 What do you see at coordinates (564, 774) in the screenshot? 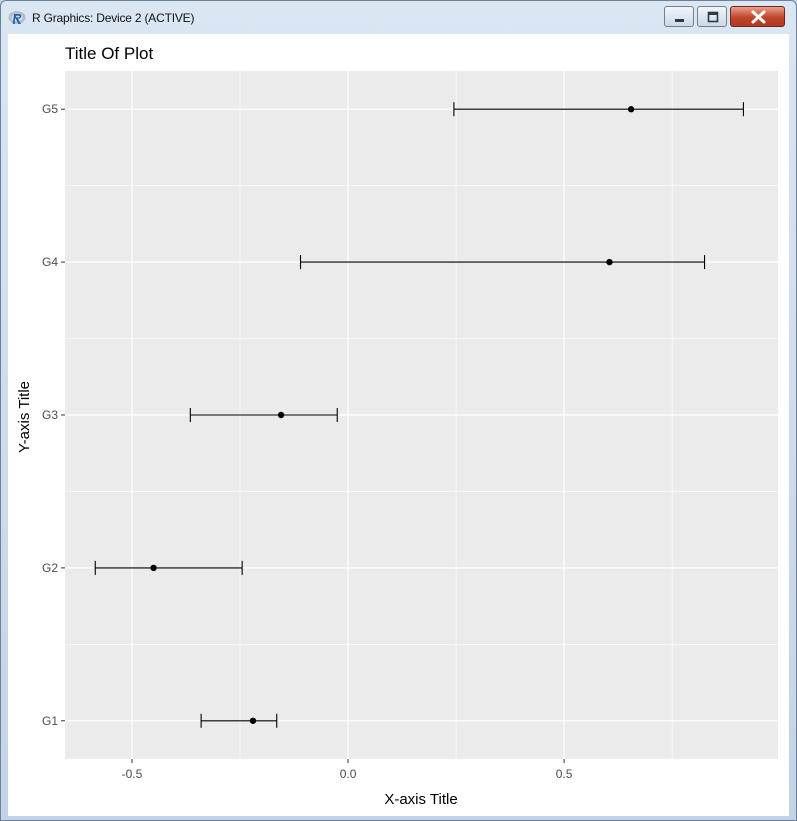
I see `x-tick-label: 0.5` at bounding box center [564, 774].